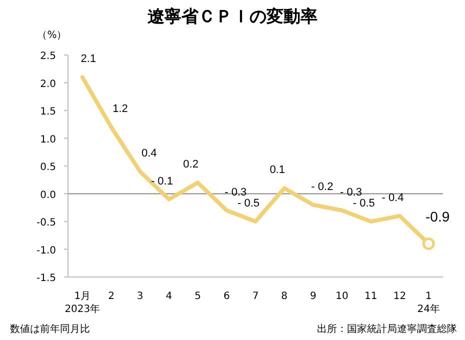  I want to click on data-label: - 0.4, so click(393, 198).